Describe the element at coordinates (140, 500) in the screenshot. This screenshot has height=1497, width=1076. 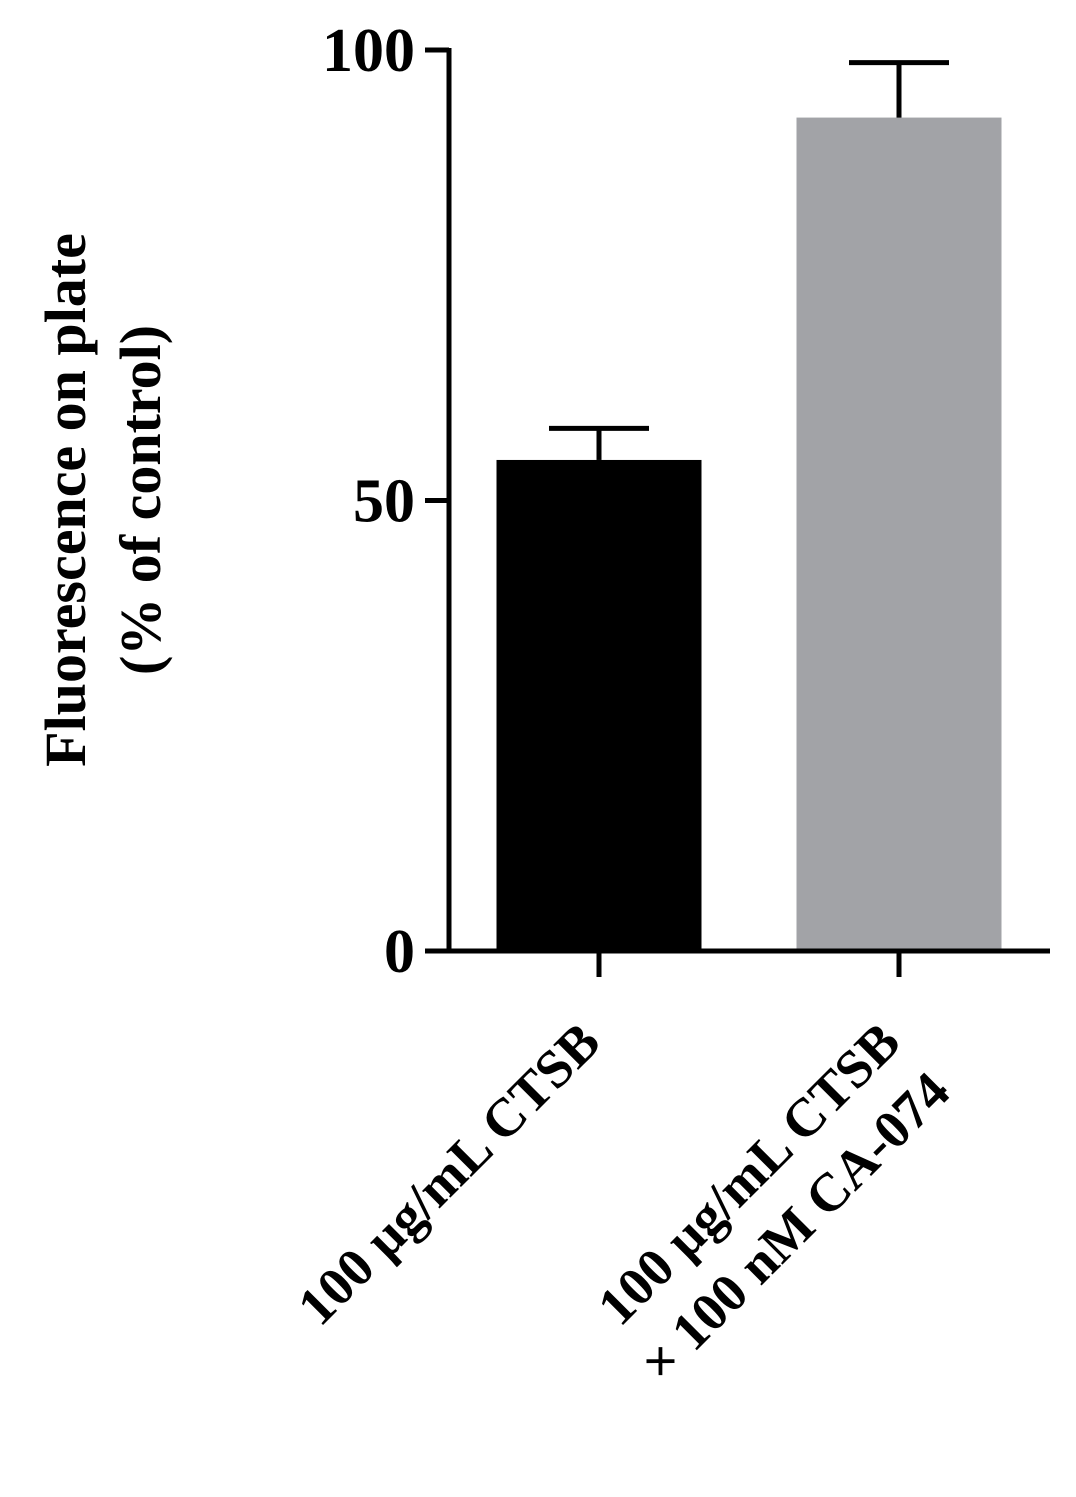
I see `y-axis-title-line-2: (% of control)` at that location.